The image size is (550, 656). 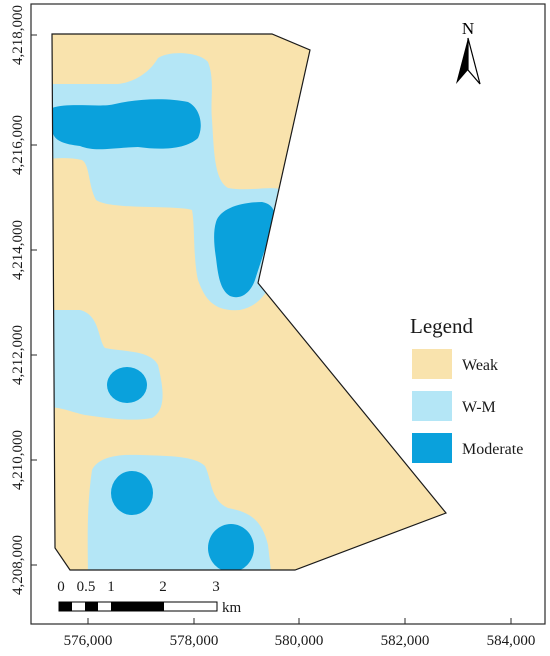 What do you see at coordinates (432, 364) in the screenshot?
I see `legend-swatch-weak` at bounding box center [432, 364].